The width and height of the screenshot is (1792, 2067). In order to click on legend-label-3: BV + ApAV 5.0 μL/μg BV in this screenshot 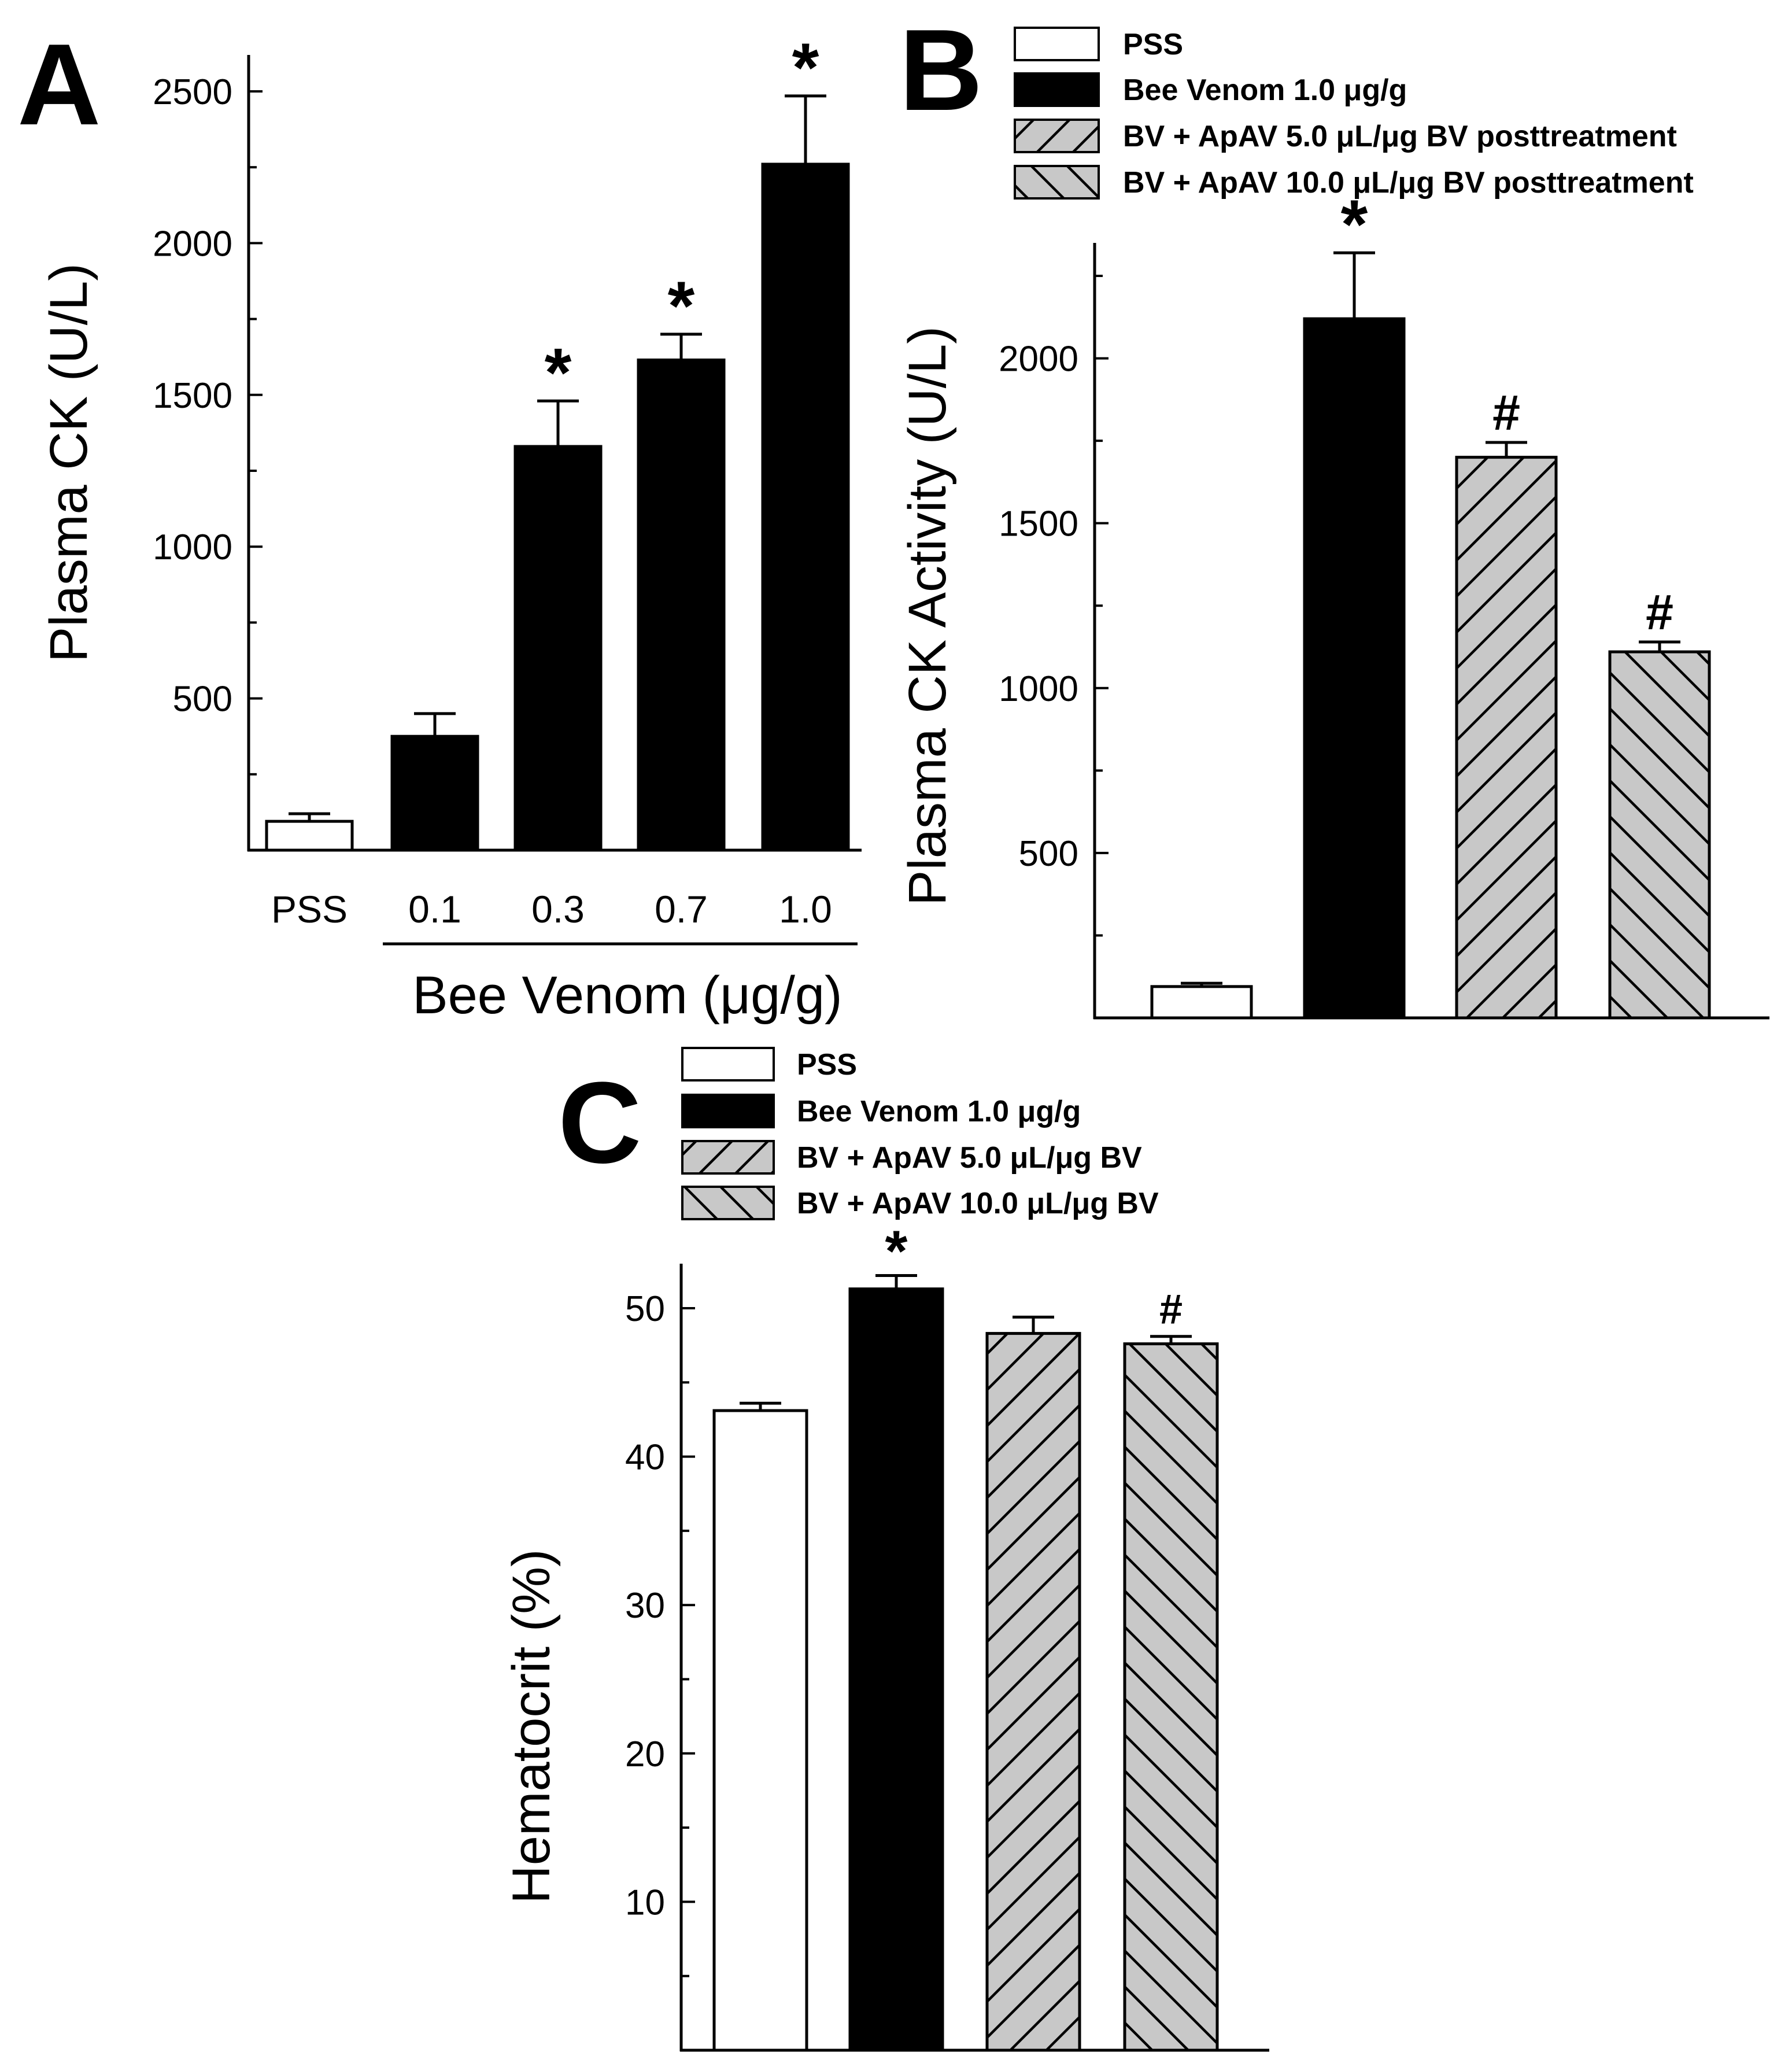, I will do `click(969, 1158)`.